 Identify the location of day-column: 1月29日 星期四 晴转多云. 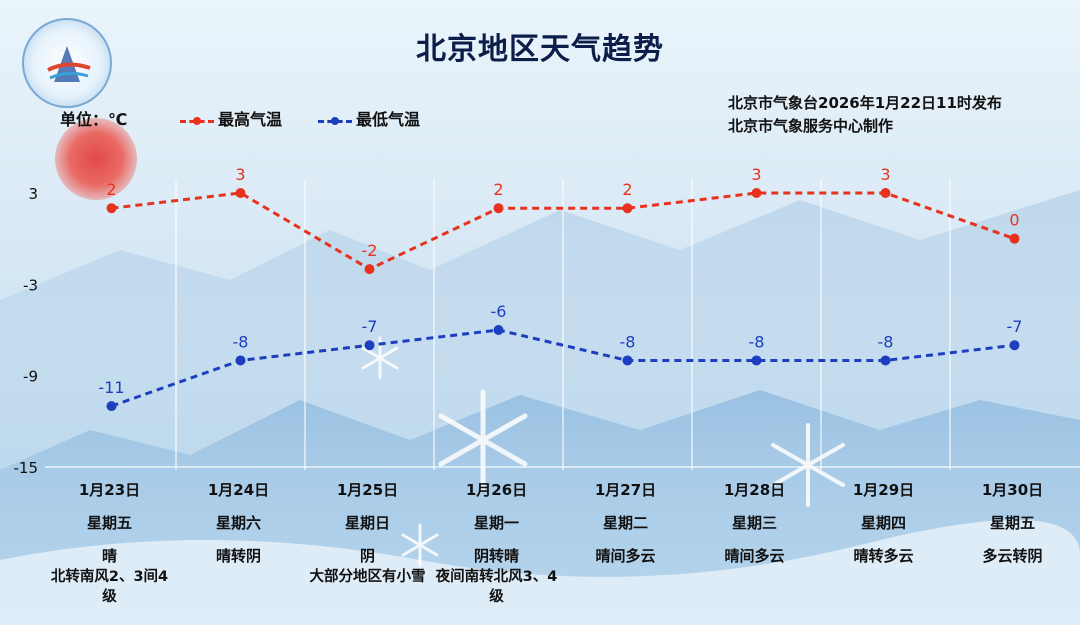
(883, 522).